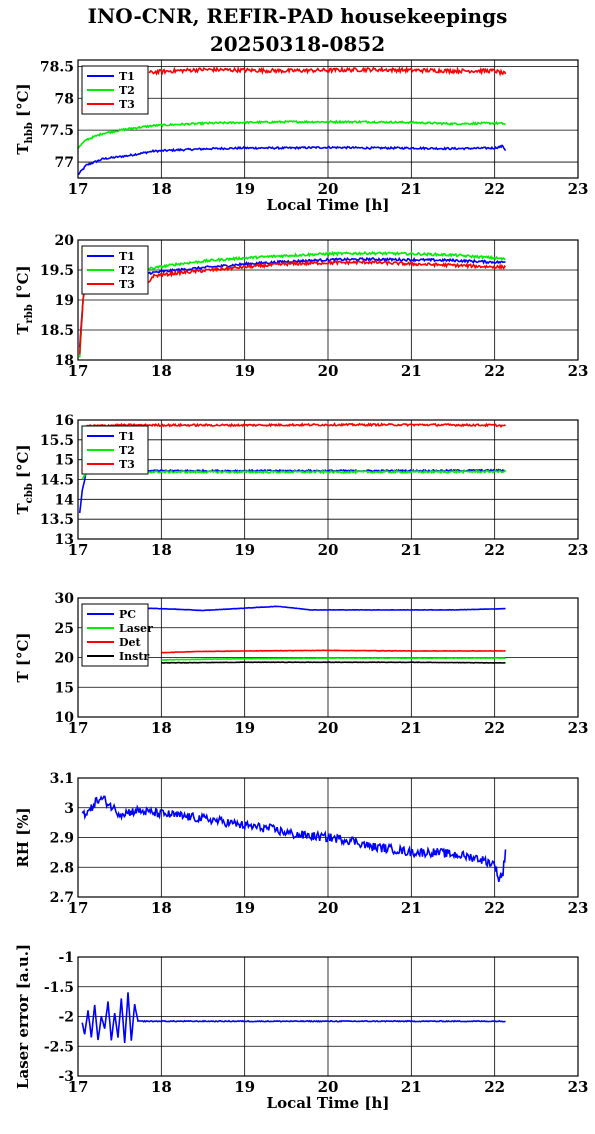  I want to click on y-tick-label: 30, so click(65, 599).